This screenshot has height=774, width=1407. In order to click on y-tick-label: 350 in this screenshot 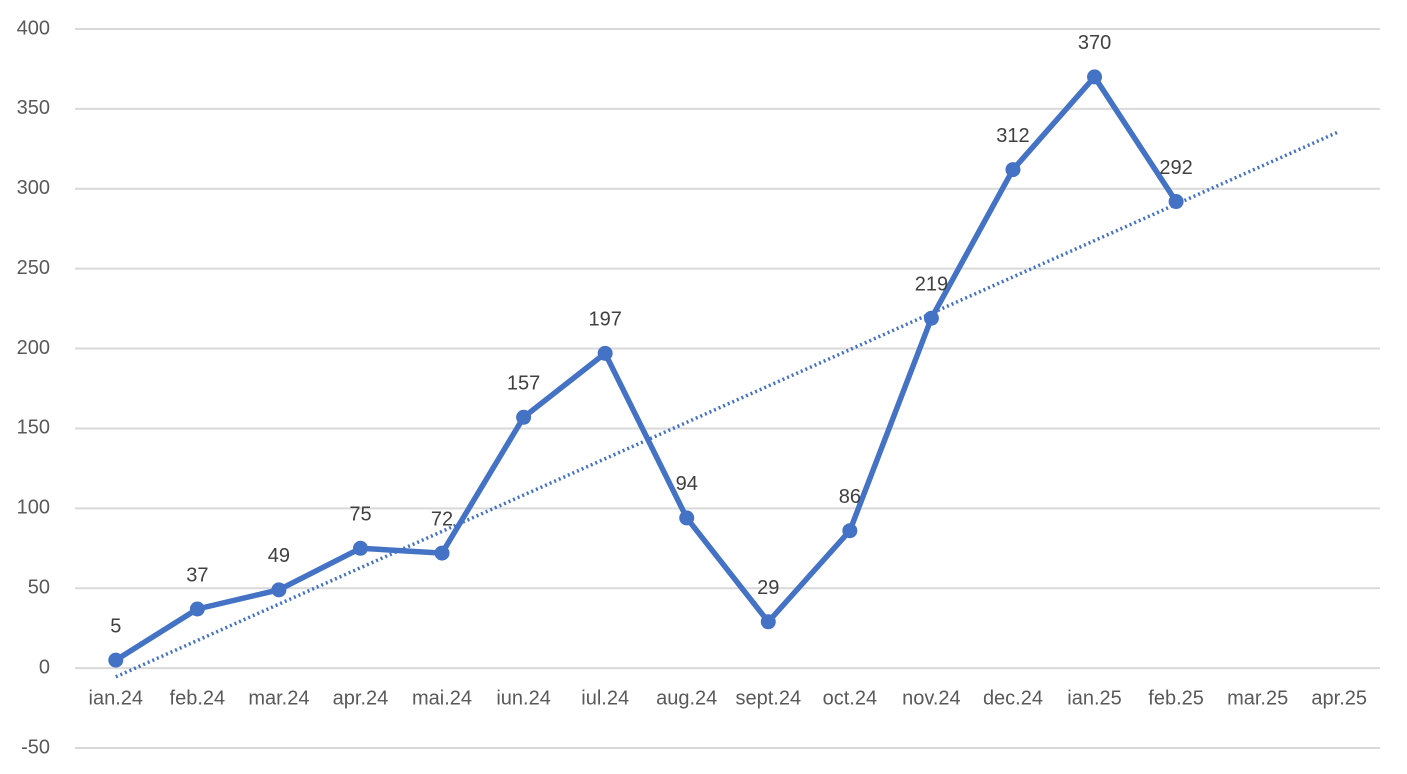, I will do `click(33, 108)`.